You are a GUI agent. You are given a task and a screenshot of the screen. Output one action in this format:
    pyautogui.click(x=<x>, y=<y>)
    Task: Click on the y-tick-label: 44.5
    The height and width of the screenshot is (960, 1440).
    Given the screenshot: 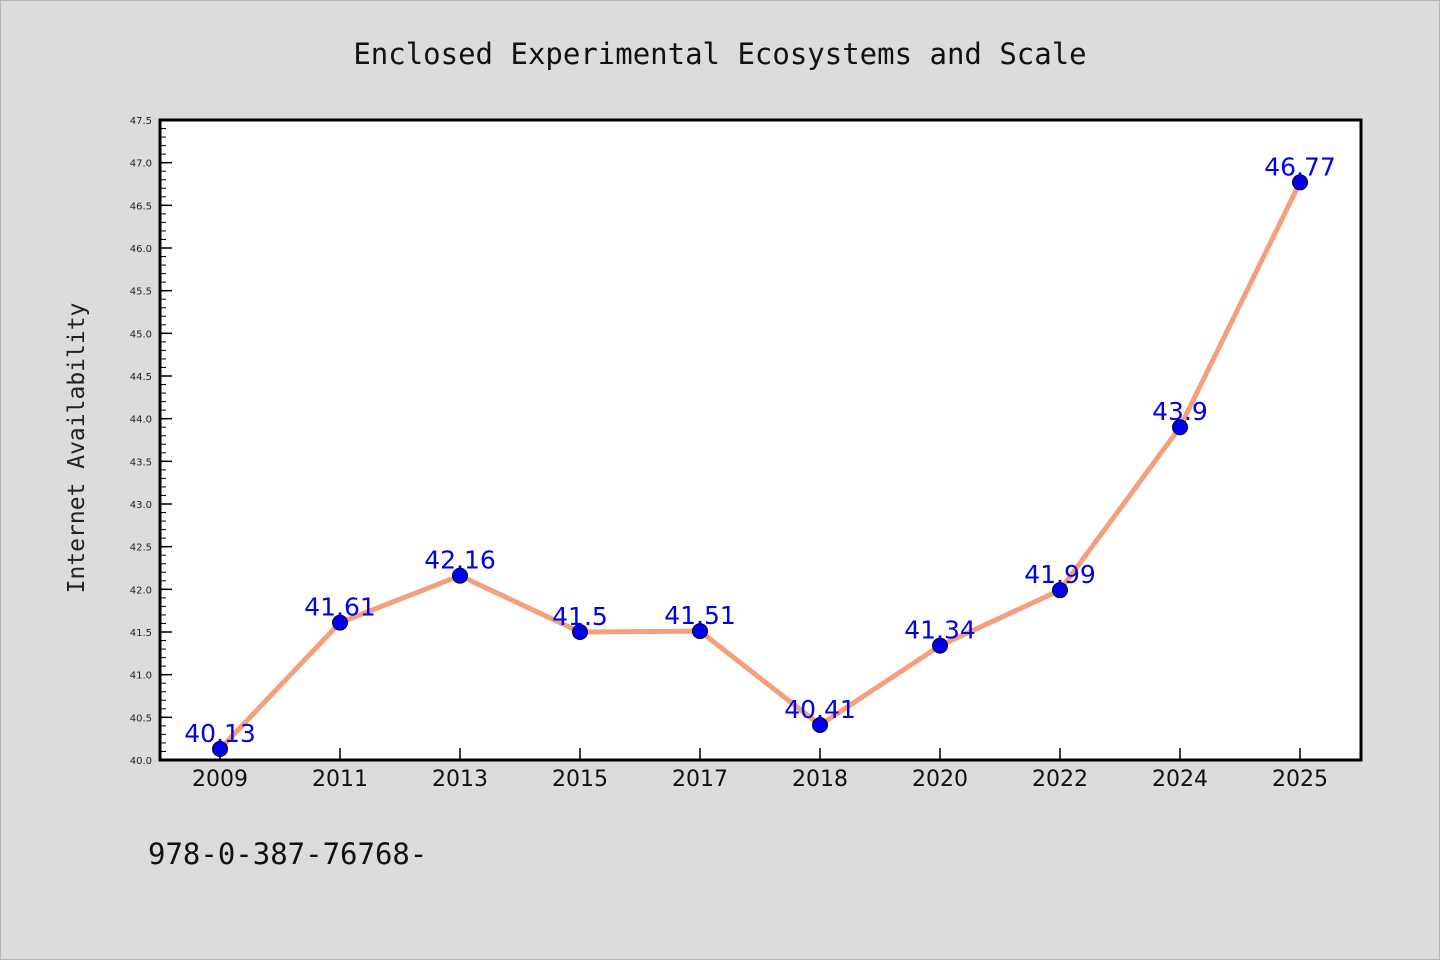 What is the action you would take?
    pyautogui.click(x=141, y=377)
    